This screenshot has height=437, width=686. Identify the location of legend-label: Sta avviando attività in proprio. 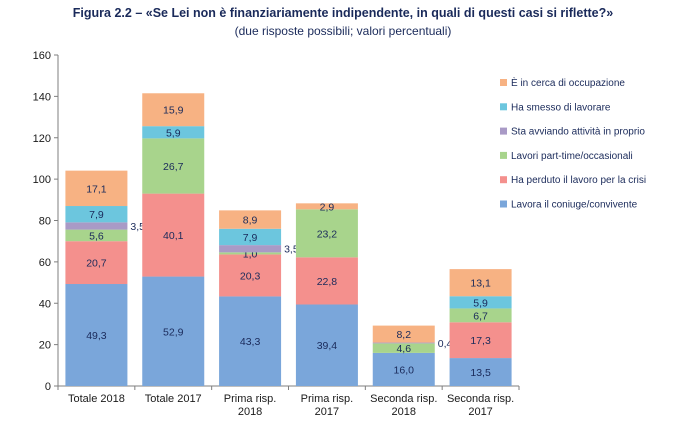
(578, 132).